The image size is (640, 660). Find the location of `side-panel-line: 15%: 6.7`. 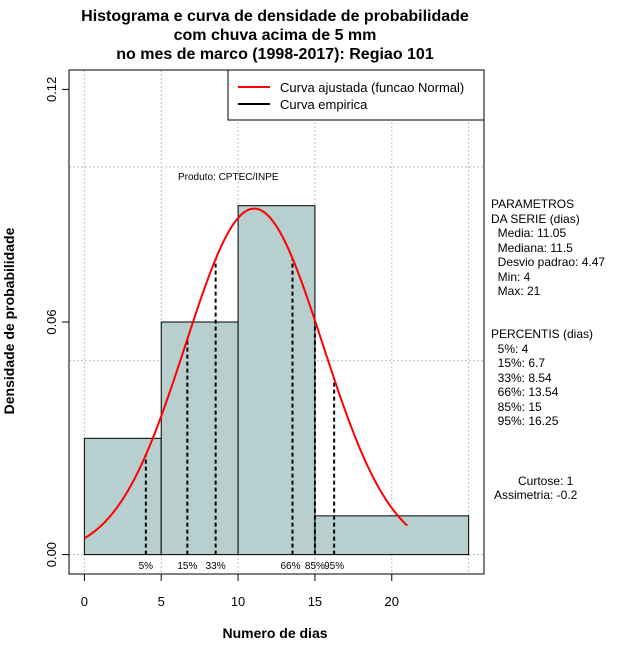

side-panel-line: 15%: 6.7 is located at coordinates (518, 363).